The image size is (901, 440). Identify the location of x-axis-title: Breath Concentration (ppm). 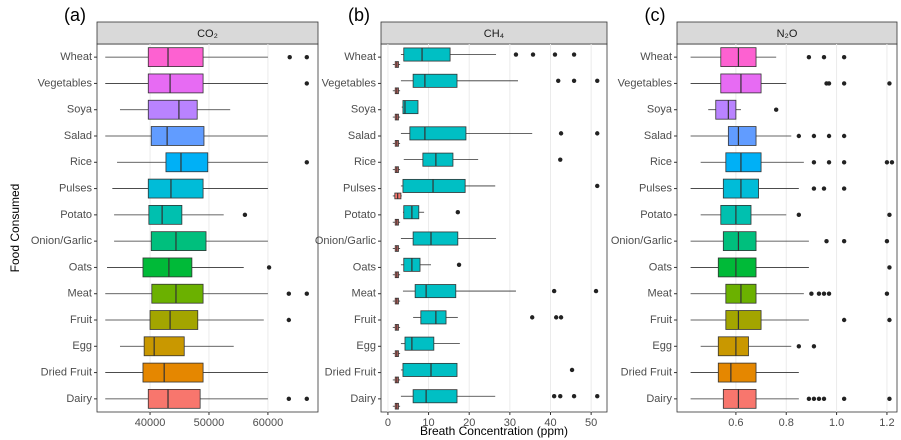
(494, 431).